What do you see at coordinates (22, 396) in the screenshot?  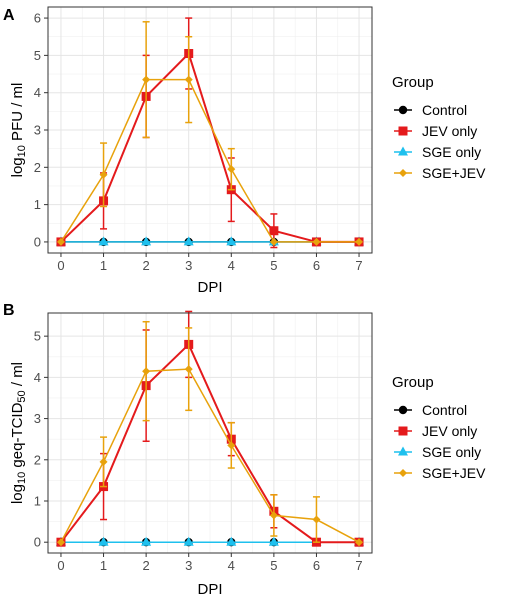 I see `y-axis-title-subscript: 50` at bounding box center [22, 396].